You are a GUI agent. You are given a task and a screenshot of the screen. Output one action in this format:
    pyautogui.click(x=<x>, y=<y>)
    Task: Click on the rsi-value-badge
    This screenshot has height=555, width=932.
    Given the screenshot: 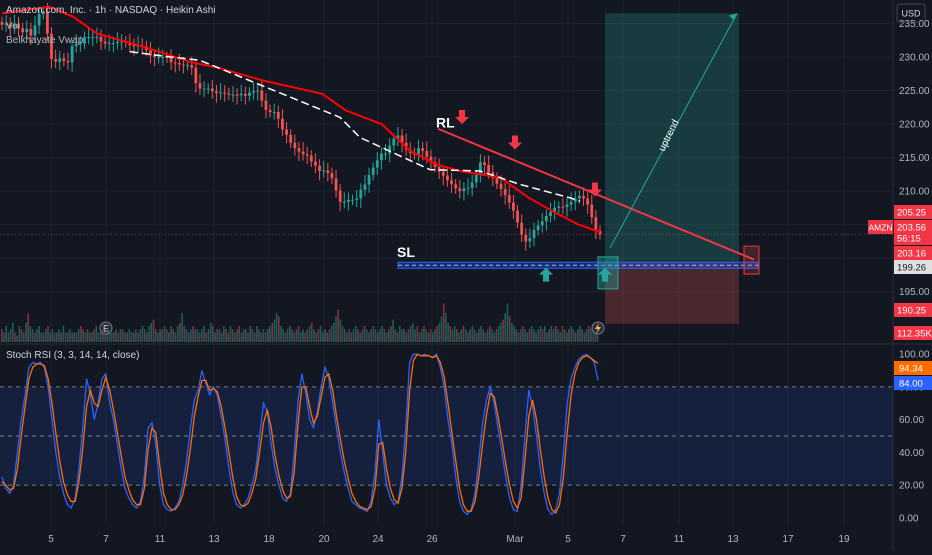 What is the action you would take?
    pyautogui.click(x=913, y=383)
    